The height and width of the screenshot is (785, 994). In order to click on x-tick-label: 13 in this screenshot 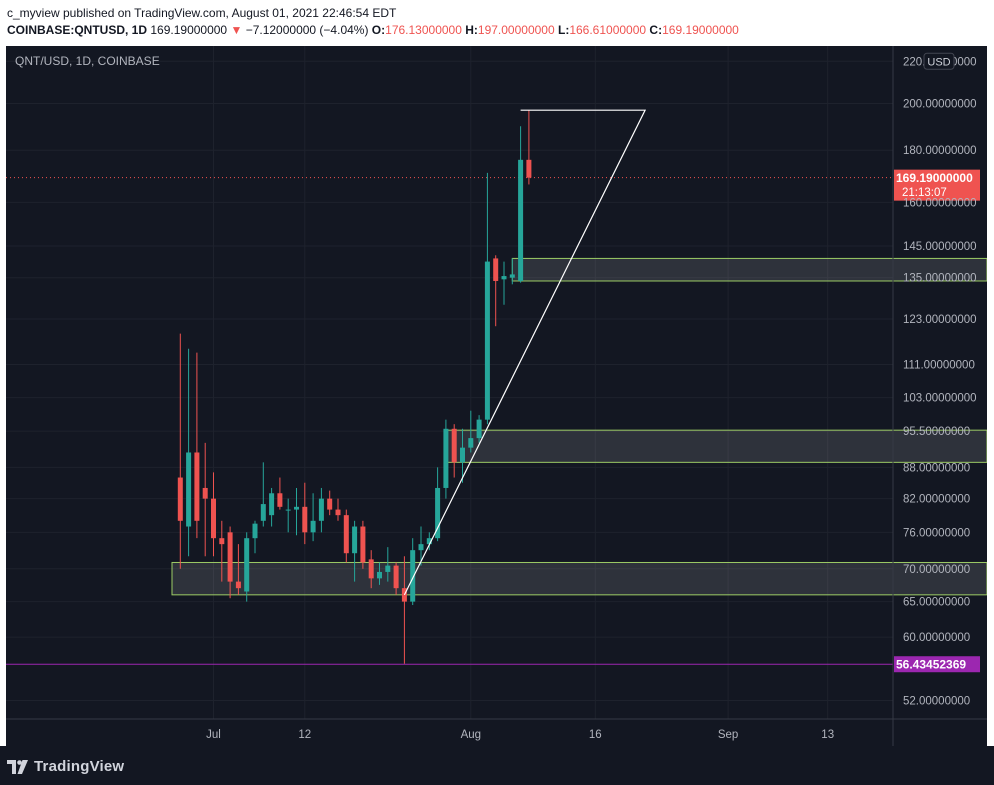, I will do `click(827, 735)`.